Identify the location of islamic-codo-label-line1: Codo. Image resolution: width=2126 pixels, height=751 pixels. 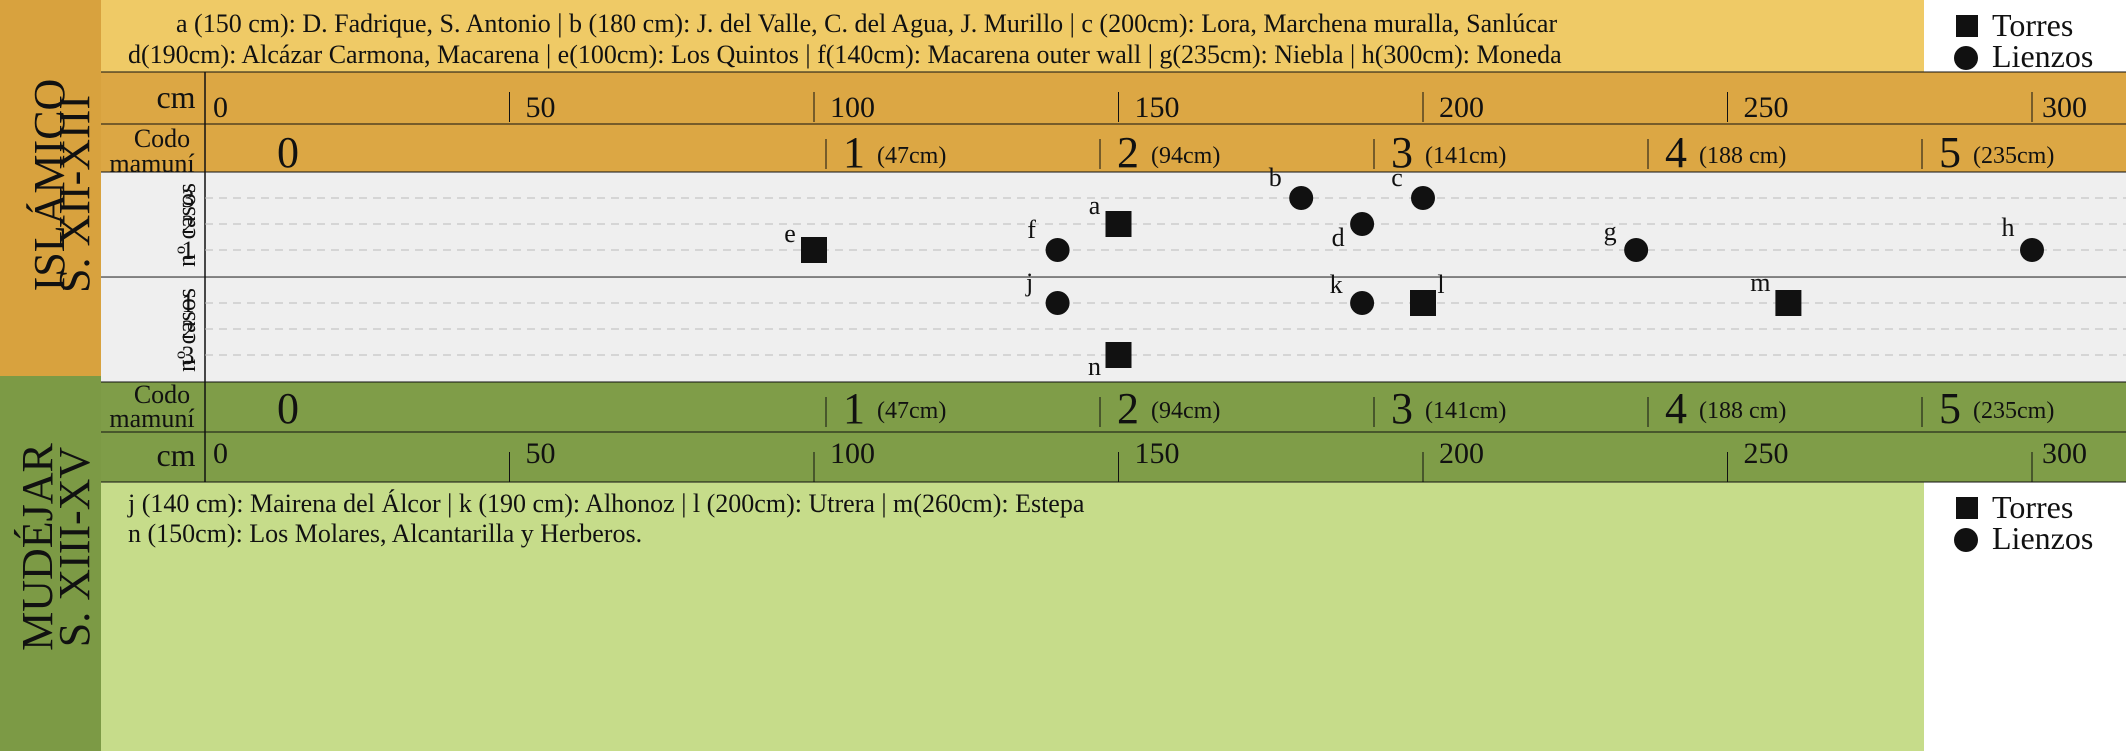
(162, 138).